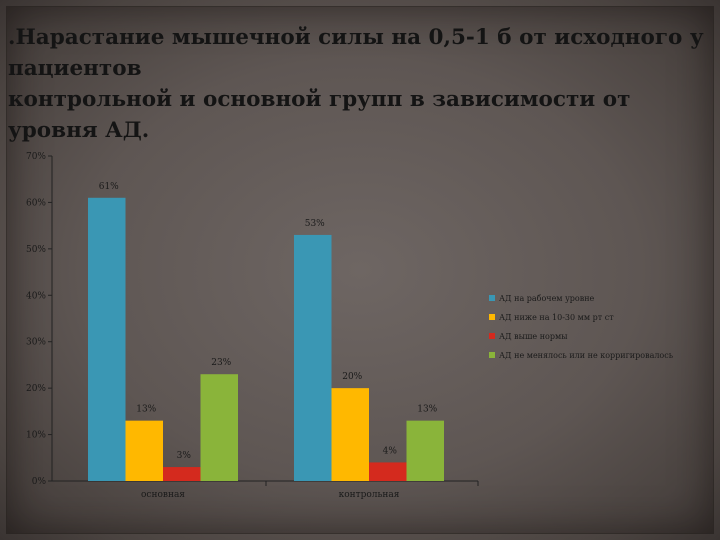 This screenshot has height=540, width=720. Describe the element at coordinates (315, 224) in the screenshot. I see `data-label: 53%` at that location.